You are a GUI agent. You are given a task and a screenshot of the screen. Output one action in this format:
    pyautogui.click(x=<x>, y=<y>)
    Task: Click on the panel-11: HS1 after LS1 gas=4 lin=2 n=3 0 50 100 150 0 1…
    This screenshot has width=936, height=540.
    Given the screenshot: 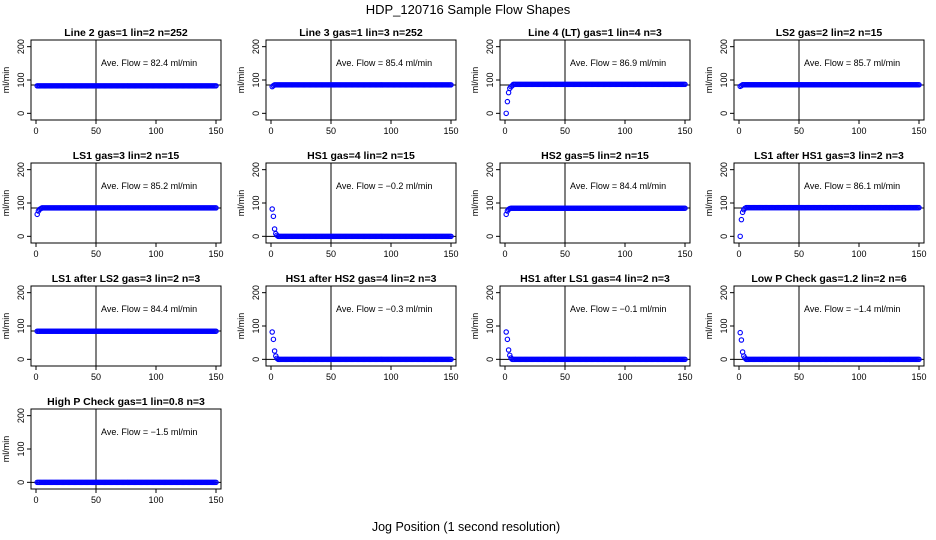 What is the action you would take?
    pyautogui.click(x=581, y=327)
    